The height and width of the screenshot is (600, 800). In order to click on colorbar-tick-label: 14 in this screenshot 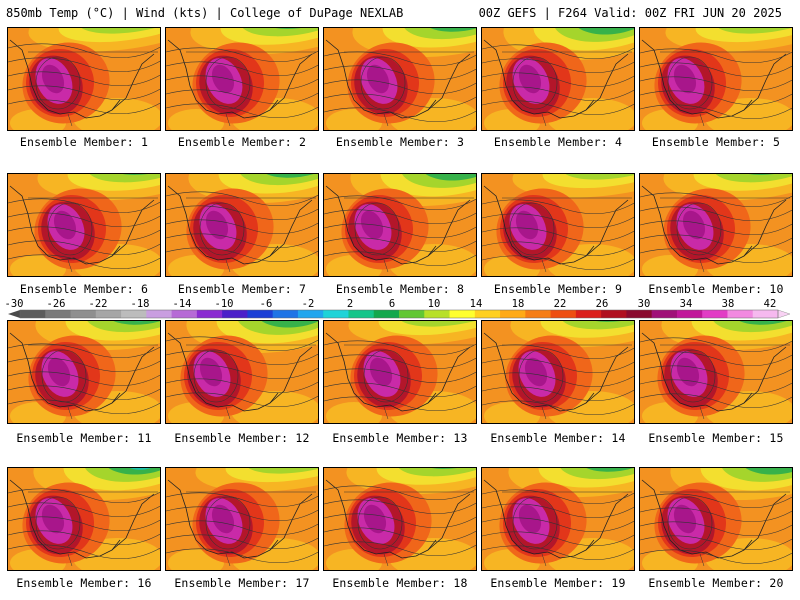, I will do `click(476, 304)`.